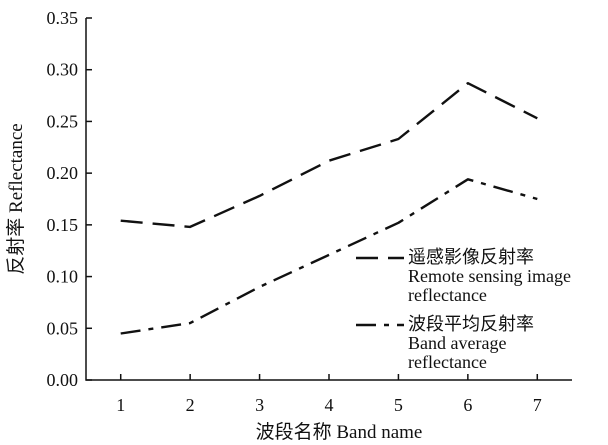 The image size is (608, 445). I want to click on y-ticks: 0.00 0.05 0.10 0.15 0.20 0.25 0.30 0.35, so click(69, 199).